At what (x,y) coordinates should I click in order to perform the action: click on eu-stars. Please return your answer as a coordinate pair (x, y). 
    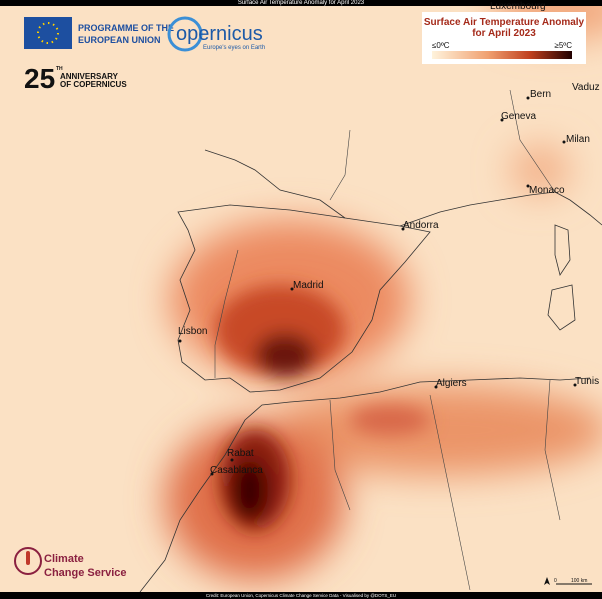
    Looking at the image, I should click on (48, 33).